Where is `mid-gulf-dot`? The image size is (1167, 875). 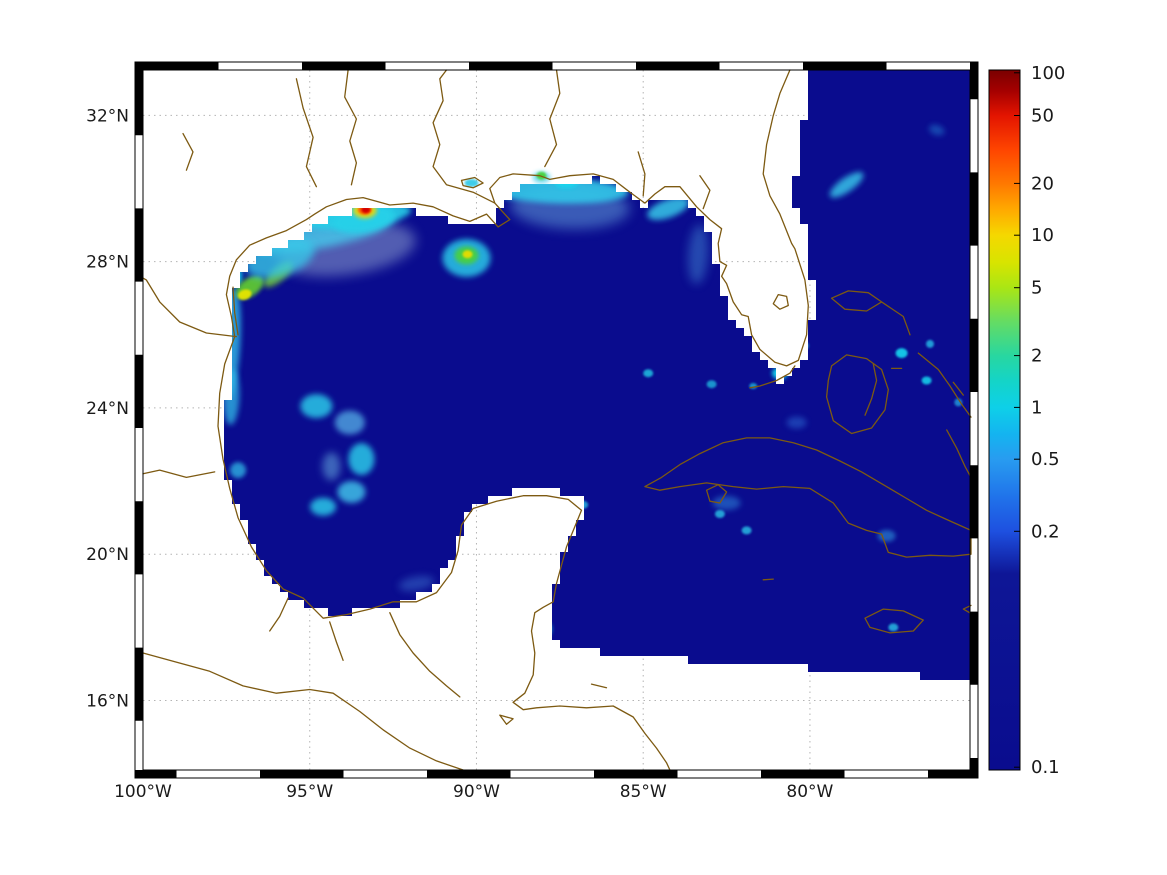 mid-gulf-dot is located at coordinates (648, 373).